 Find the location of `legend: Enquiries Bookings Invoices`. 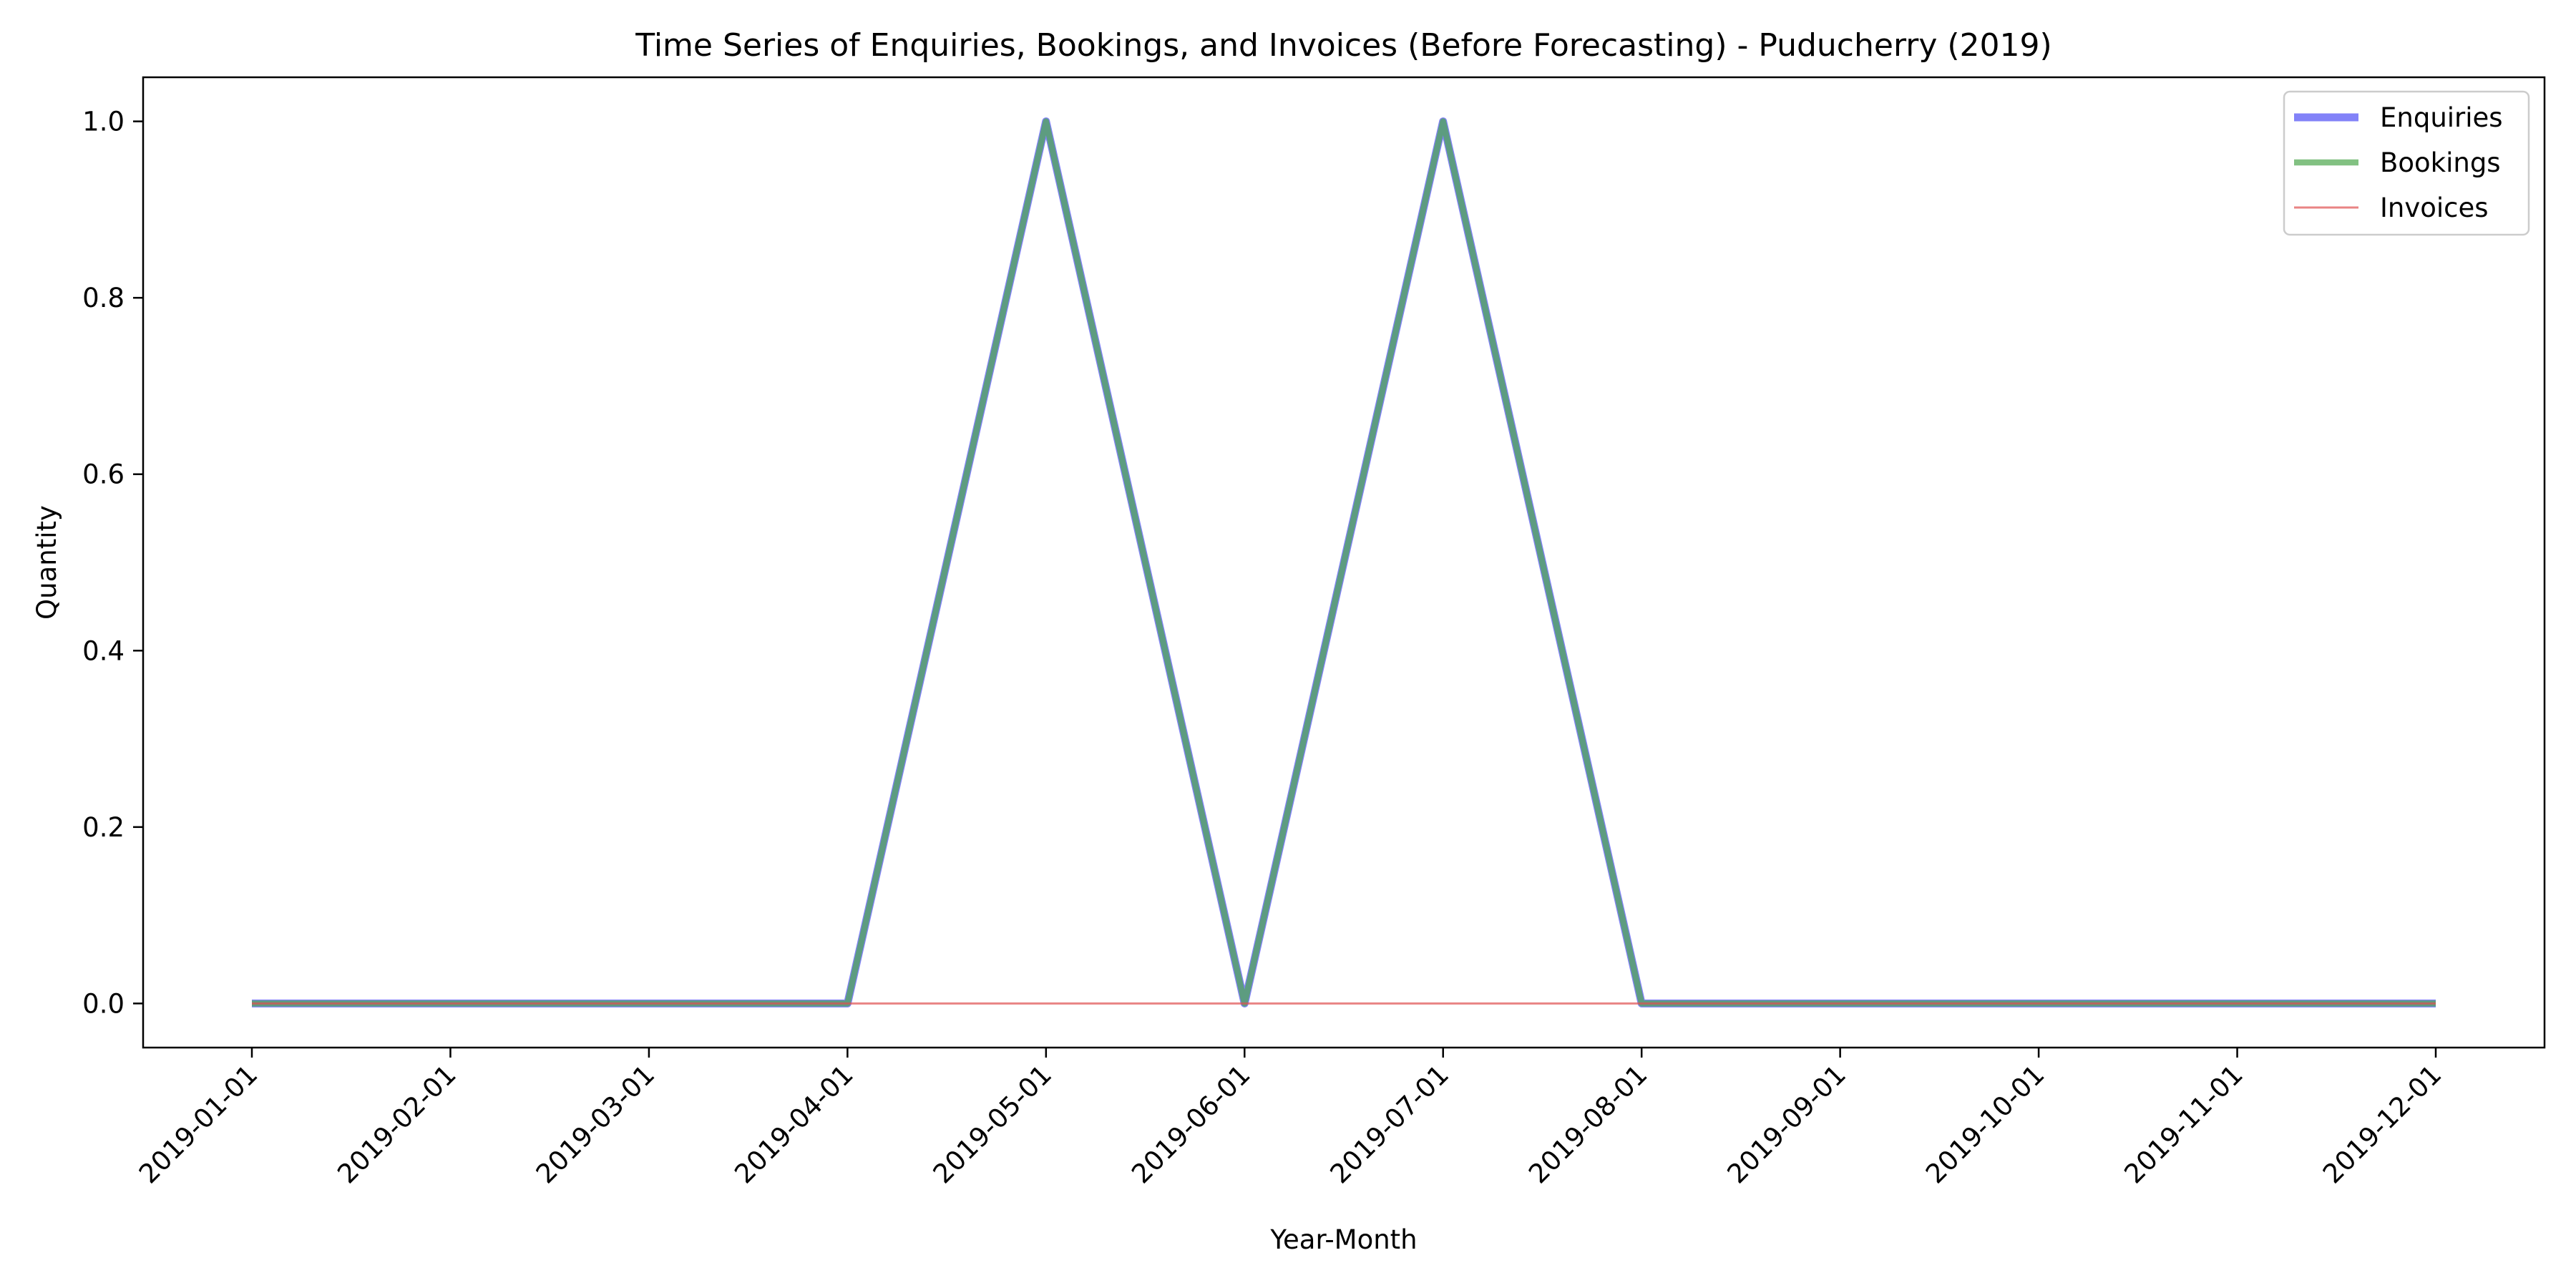

legend: Enquiries Bookings Invoices is located at coordinates (2406, 163).